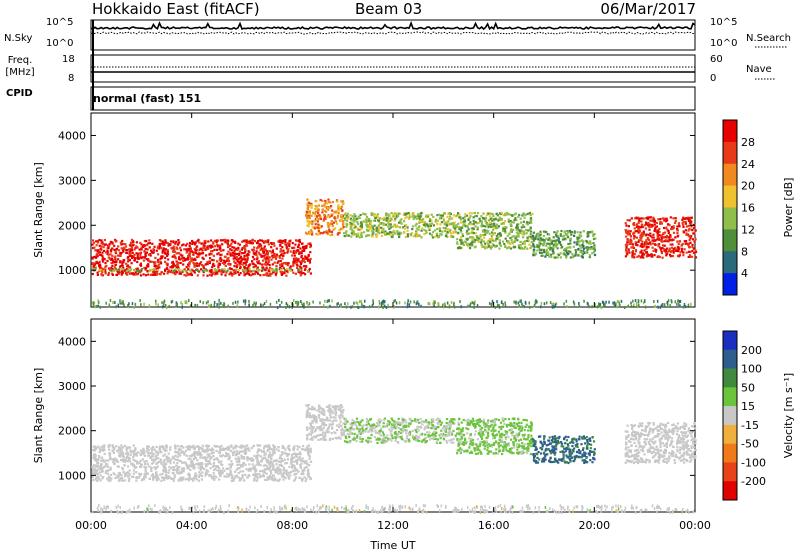  What do you see at coordinates (393, 25) in the screenshot?
I see `noise-sky-trace` at bounding box center [393, 25].